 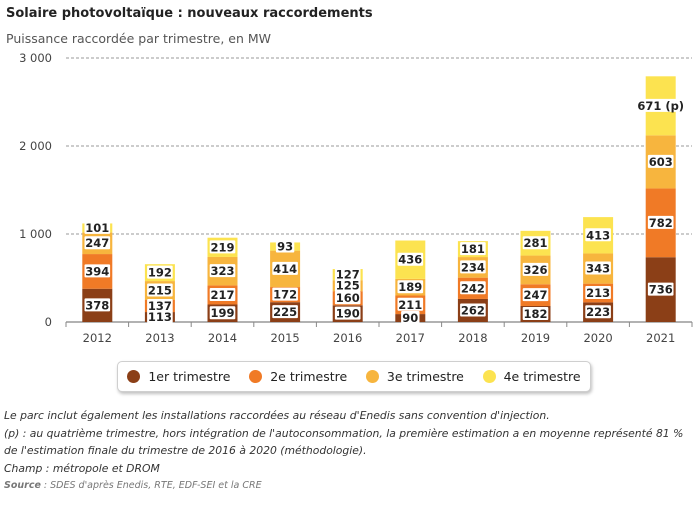 I want to click on data-label: 234, so click(x=473, y=267).